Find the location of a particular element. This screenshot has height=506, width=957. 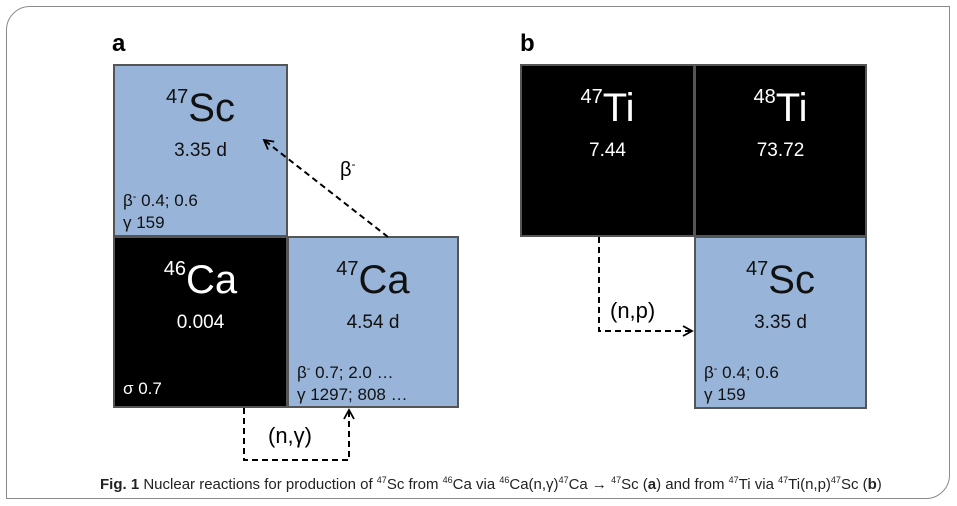

abundance: 7.44 is located at coordinates (607, 150).